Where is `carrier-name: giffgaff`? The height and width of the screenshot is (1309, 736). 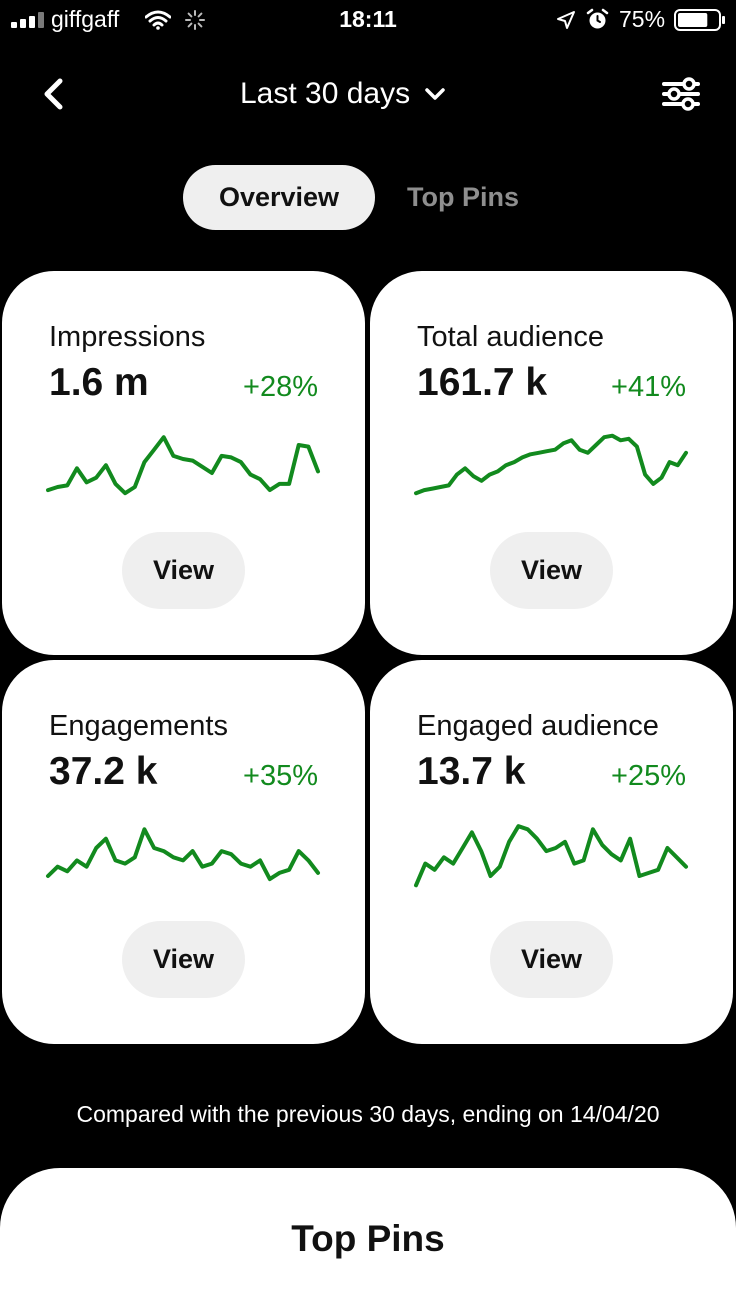 carrier-name: giffgaff is located at coordinates (85, 19).